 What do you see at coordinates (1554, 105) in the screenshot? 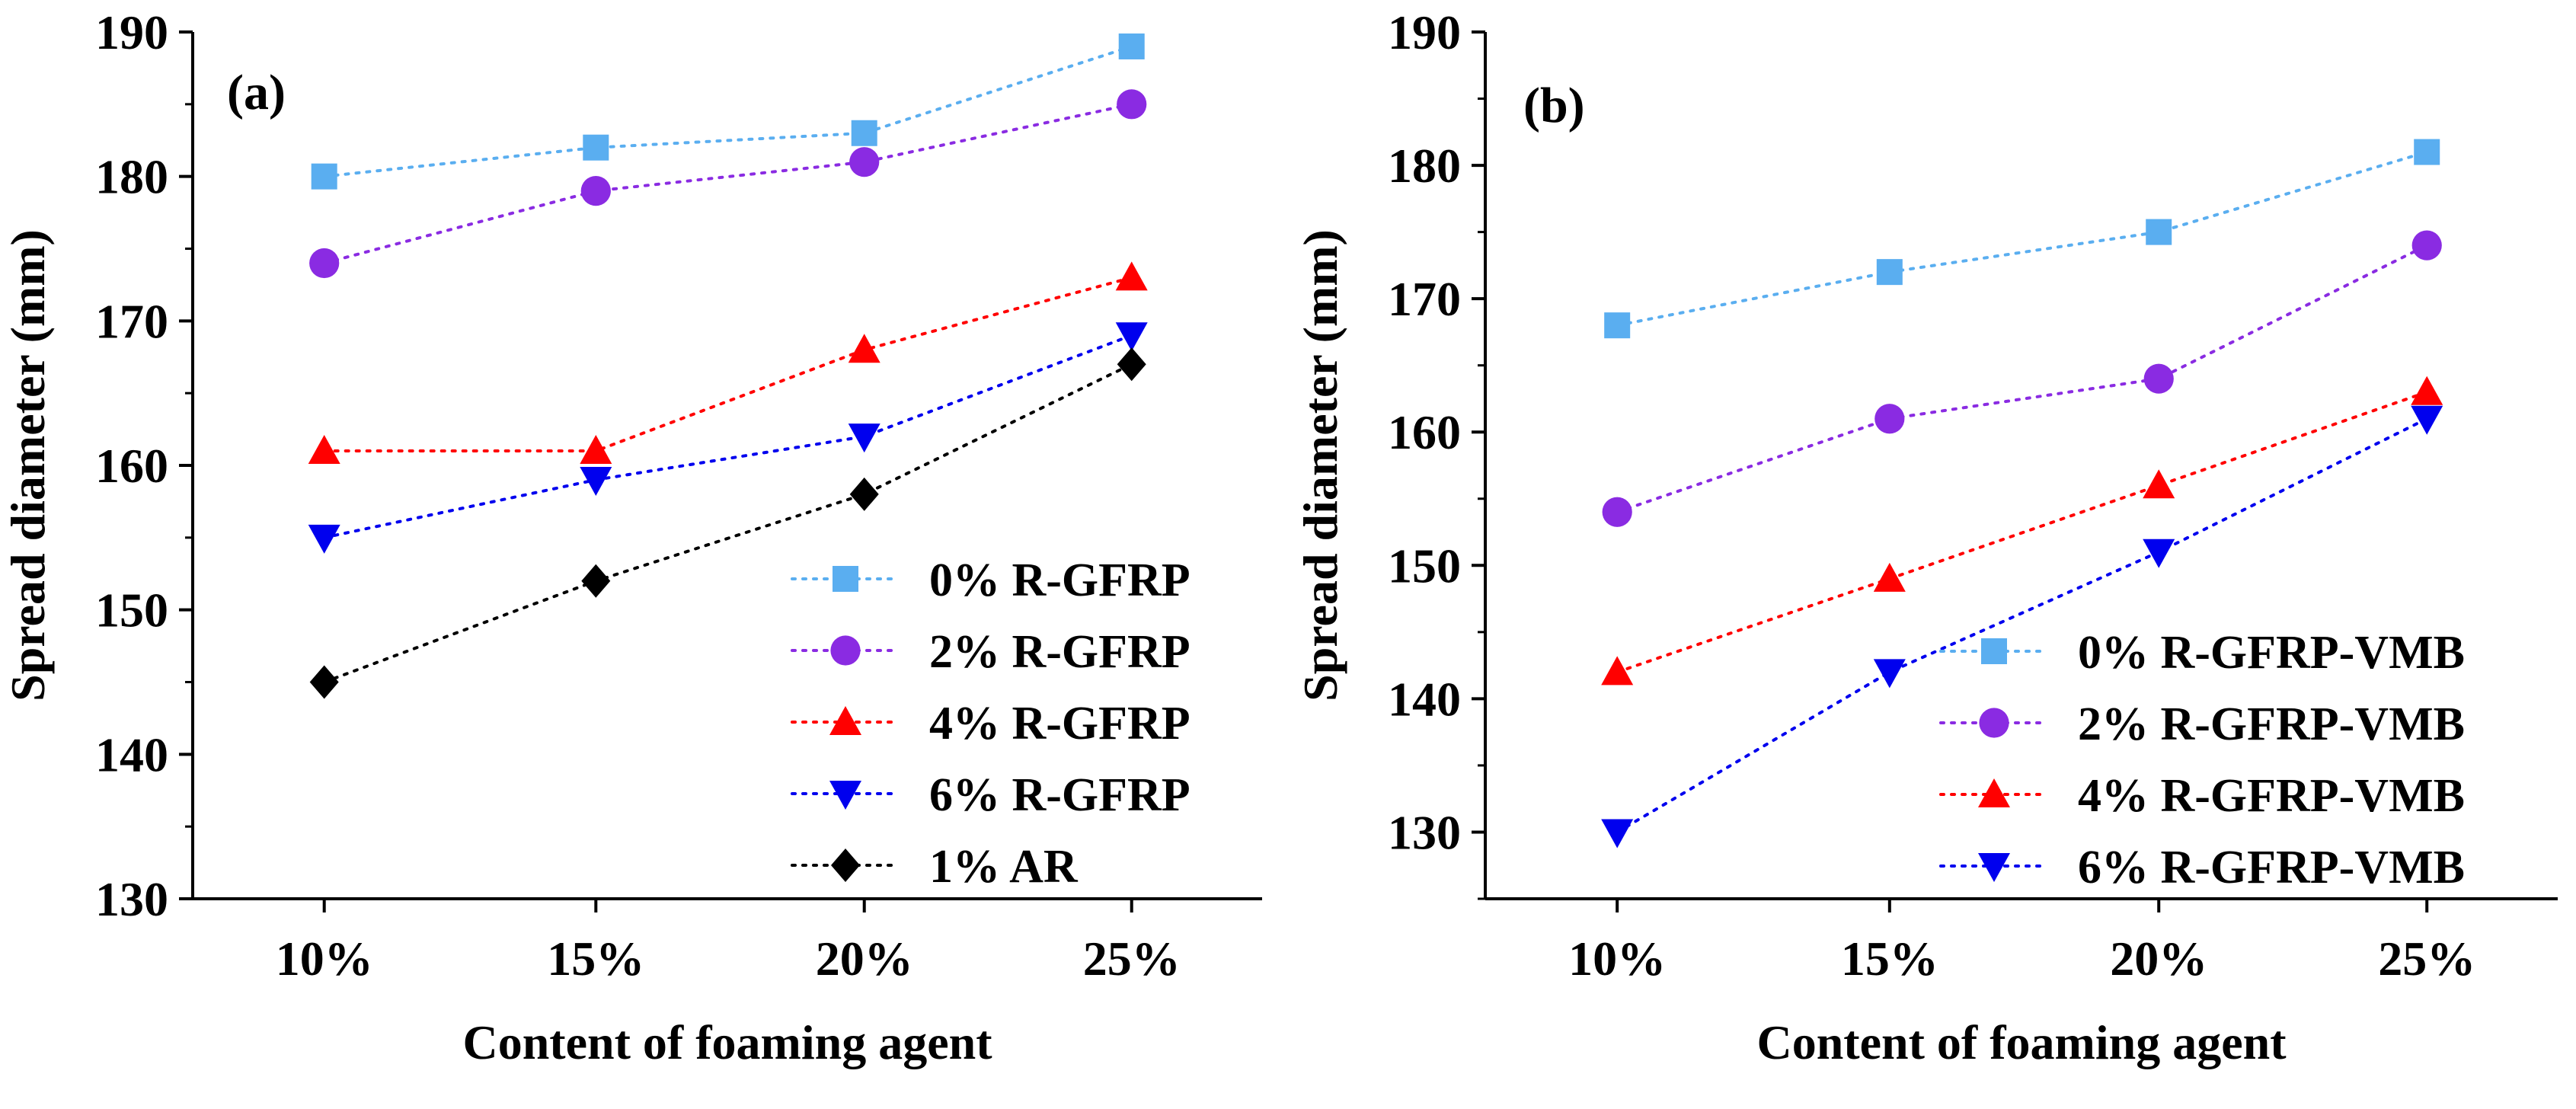
I see `panel-label: (b)` at bounding box center [1554, 105].